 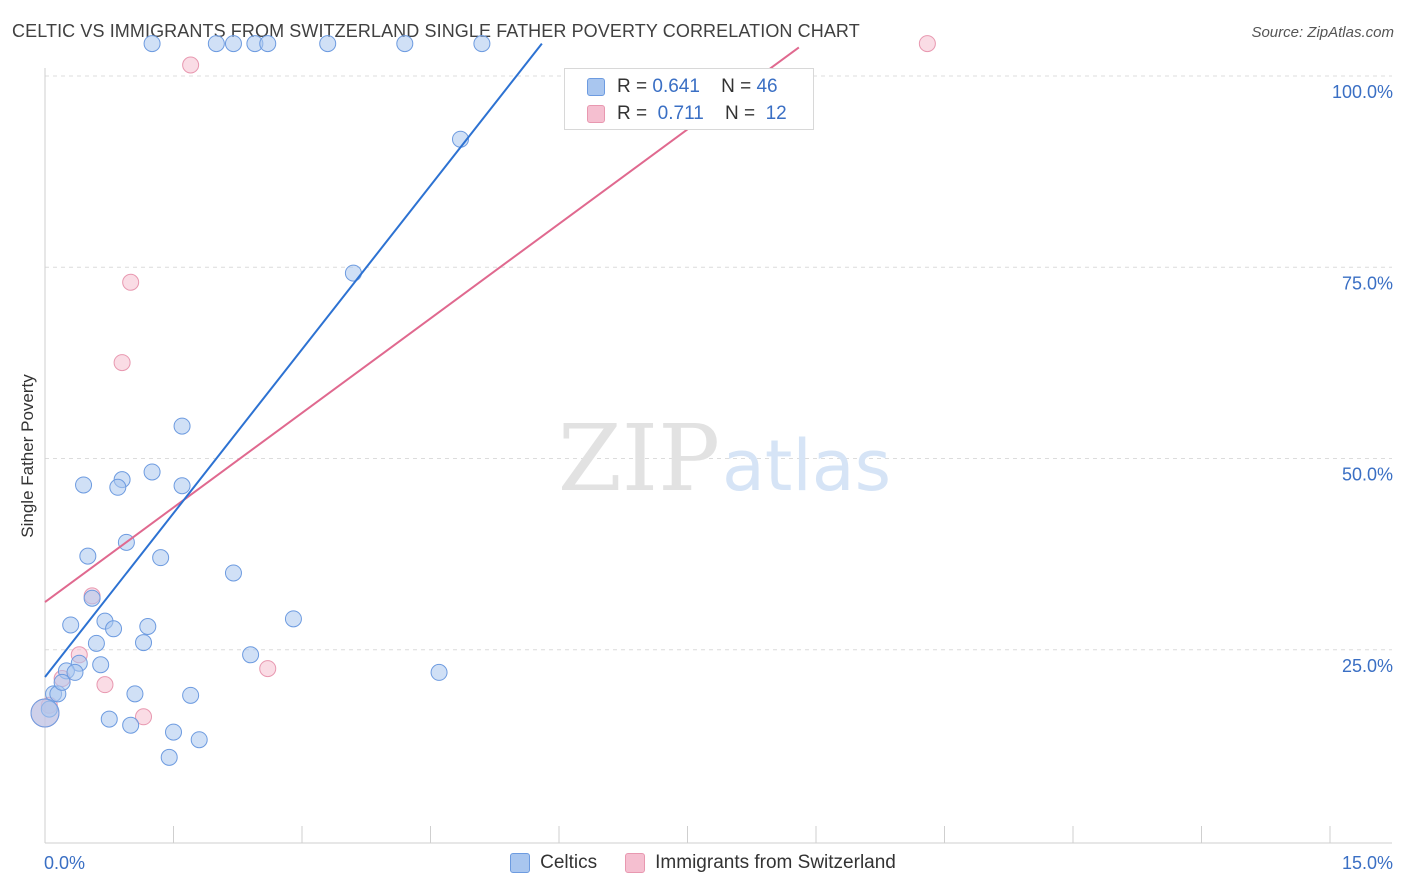 What do you see at coordinates (736, 86) in the screenshot?
I see `celtics-n-label: N =` at bounding box center [736, 86].